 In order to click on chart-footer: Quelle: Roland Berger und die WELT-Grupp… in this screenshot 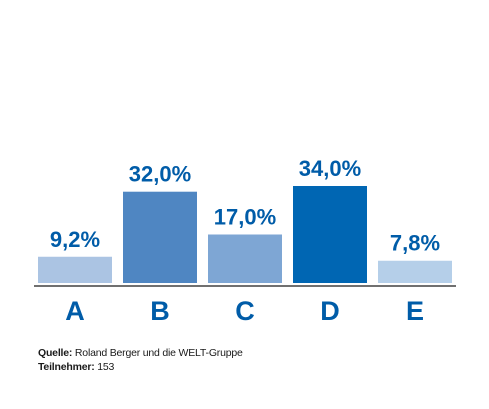, I will do `click(140, 360)`.